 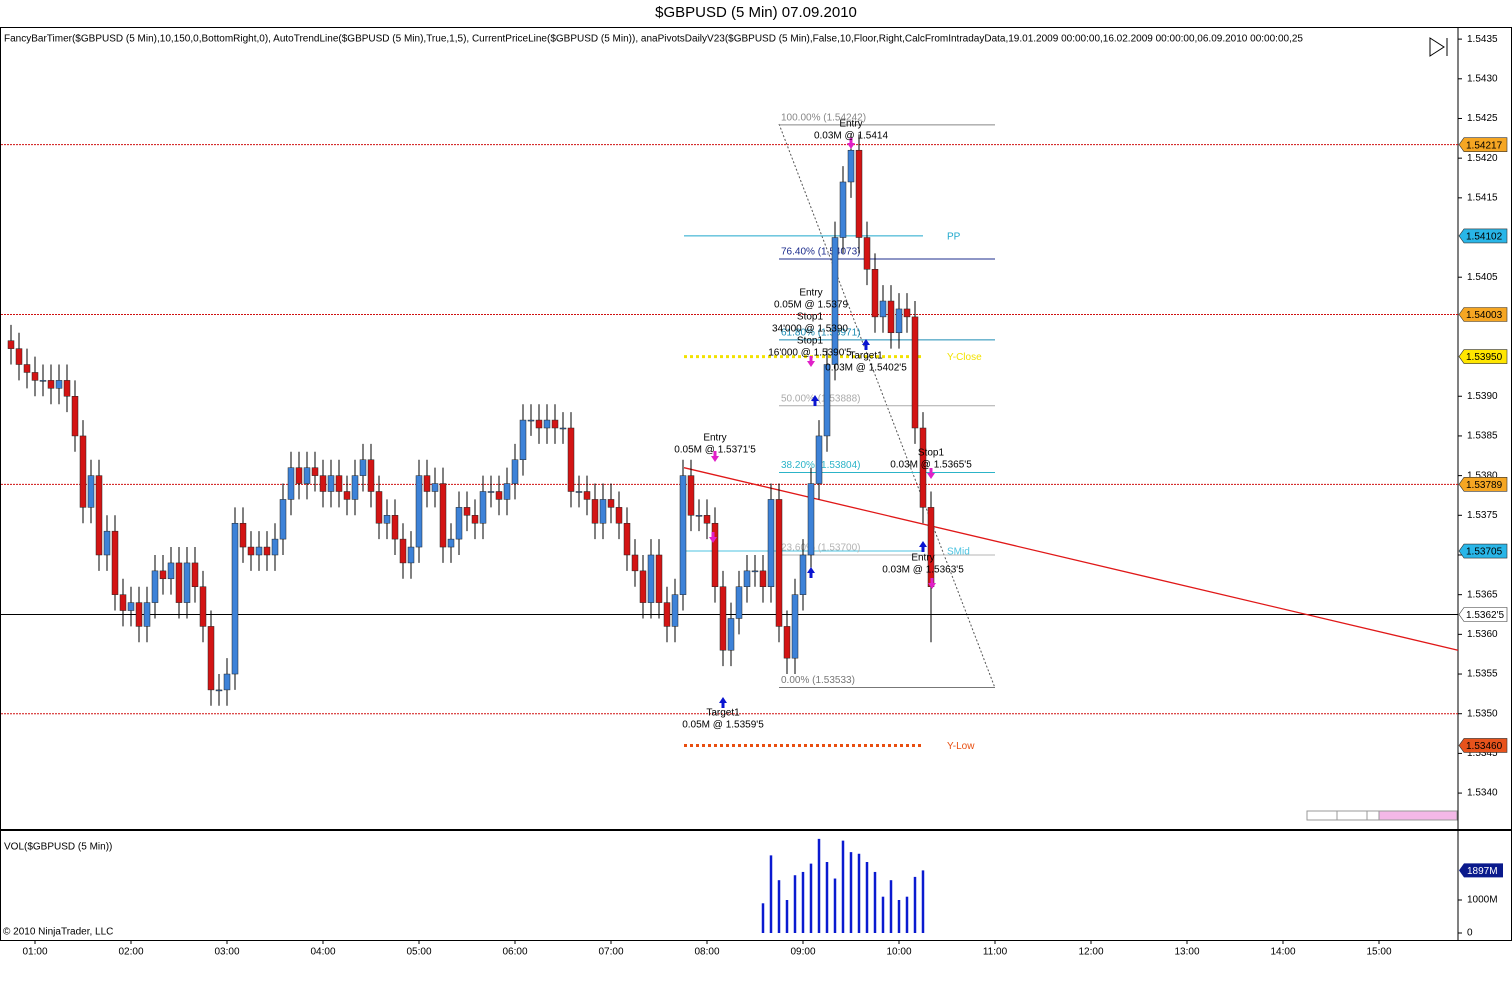 I want to click on x-tick-label: 09:00, so click(x=802, y=952).